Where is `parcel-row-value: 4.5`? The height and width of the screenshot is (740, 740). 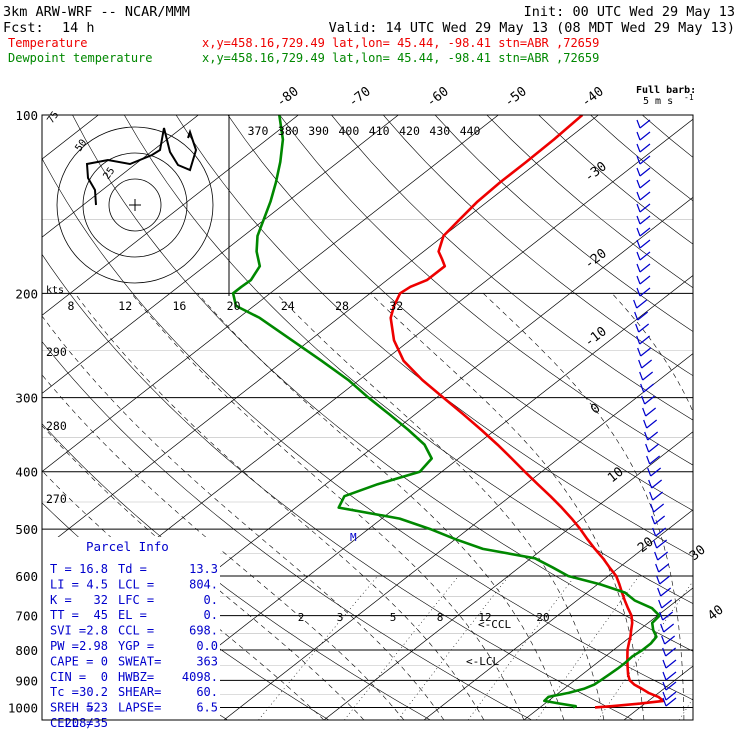
parcel-row-value: 4.5 is located at coordinates (97, 584).